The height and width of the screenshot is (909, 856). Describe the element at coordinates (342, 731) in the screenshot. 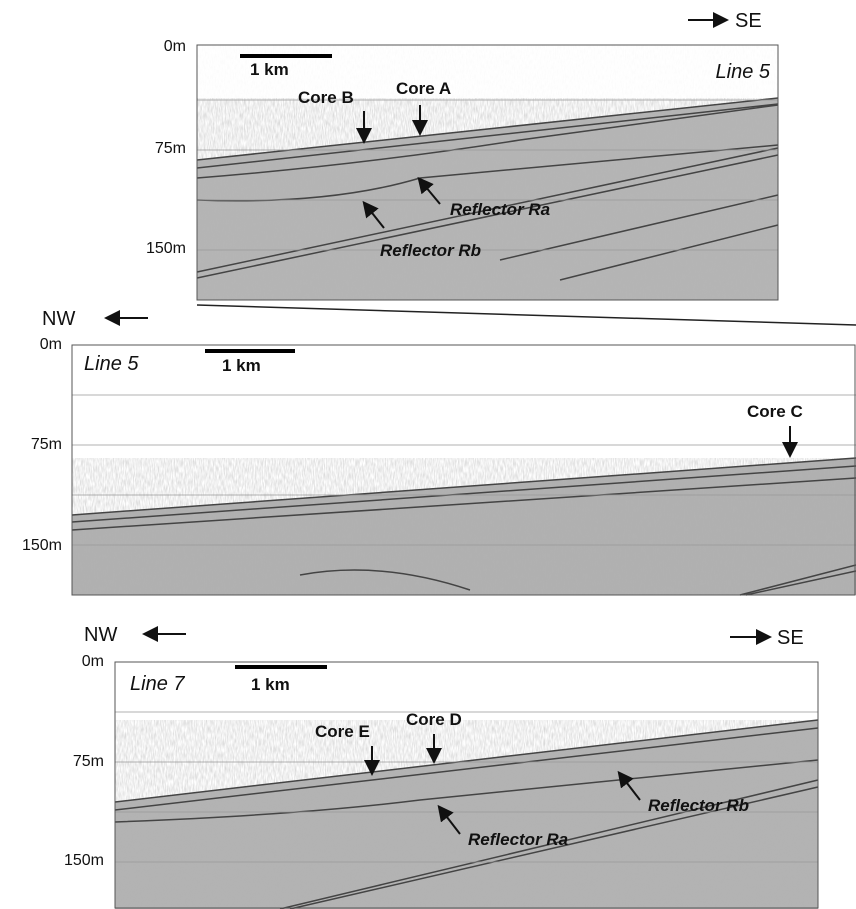

I see `core-label: Core E` at that location.